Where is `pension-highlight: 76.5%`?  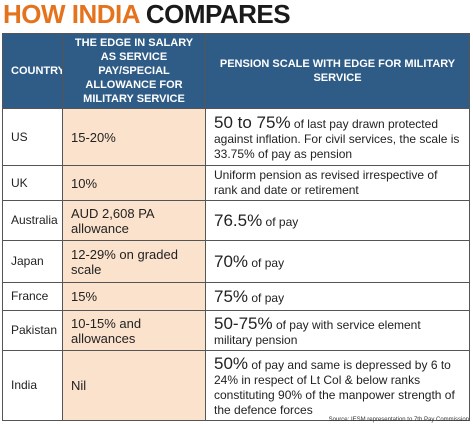
pension-highlight: 76.5% is located at coordinates (238, 220).